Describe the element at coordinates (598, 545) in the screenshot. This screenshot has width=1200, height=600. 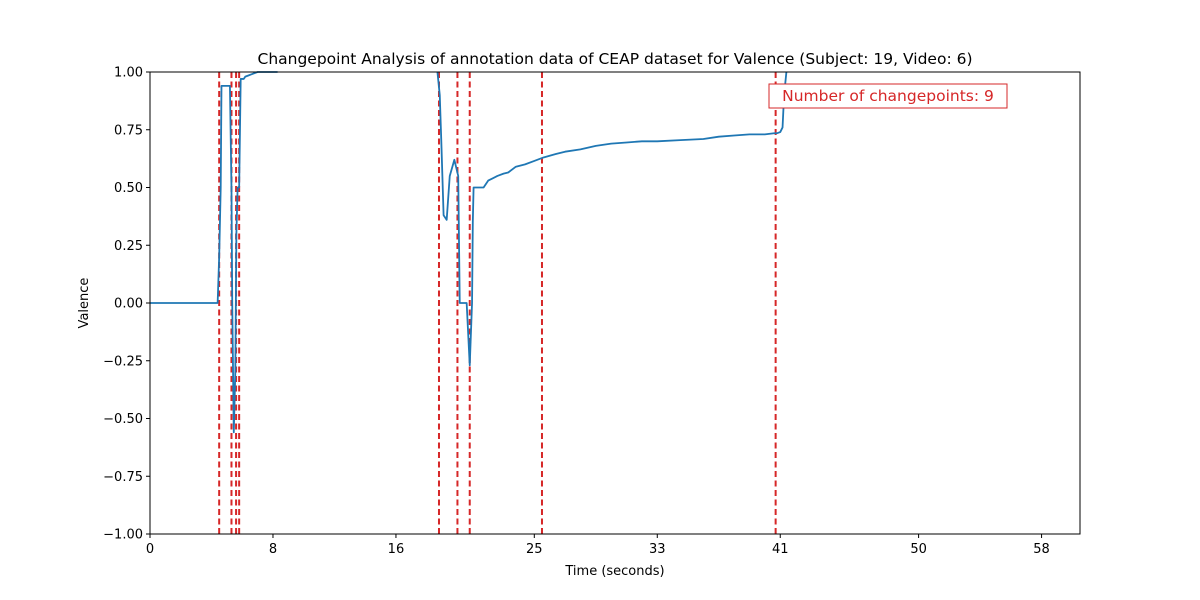
I see `x-ticks: 0 8 16 25 33 41 50 58` at that location.